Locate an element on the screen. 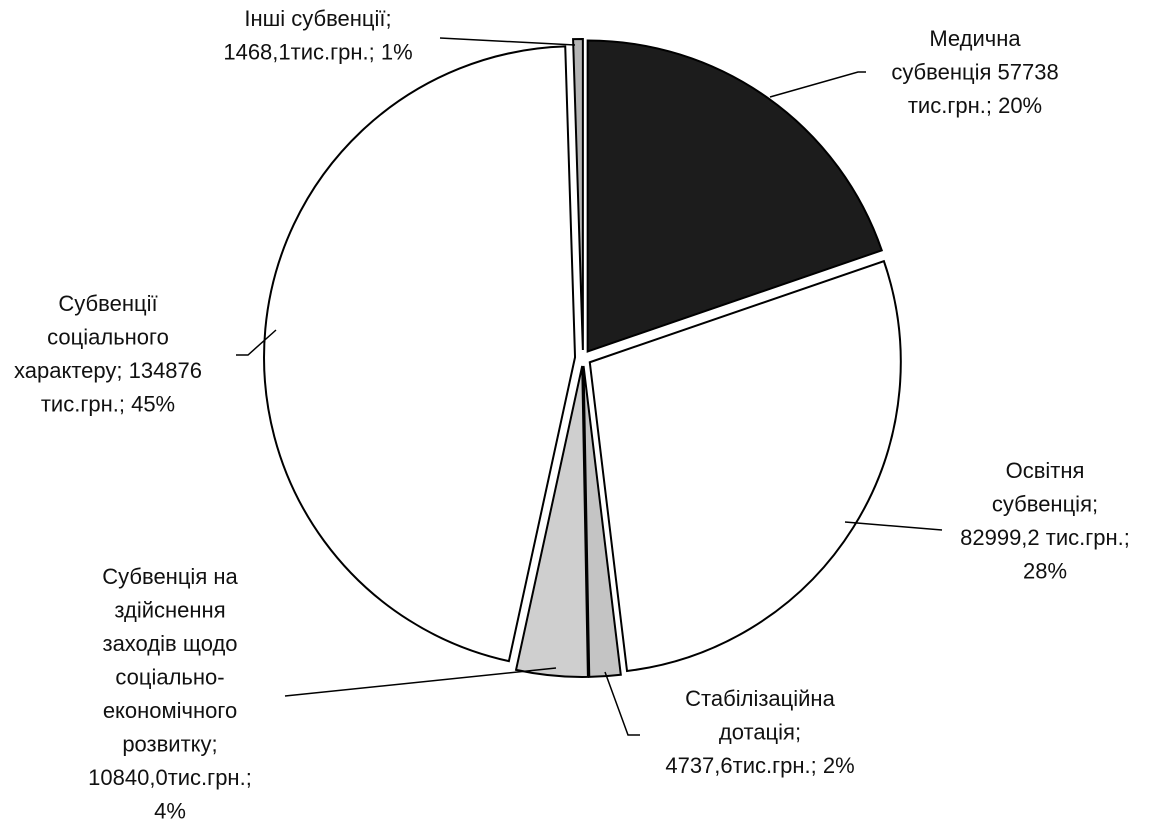 This screenshot has height=824, width=1153. label-line: Субвенції is located at coordinates (107, 303).